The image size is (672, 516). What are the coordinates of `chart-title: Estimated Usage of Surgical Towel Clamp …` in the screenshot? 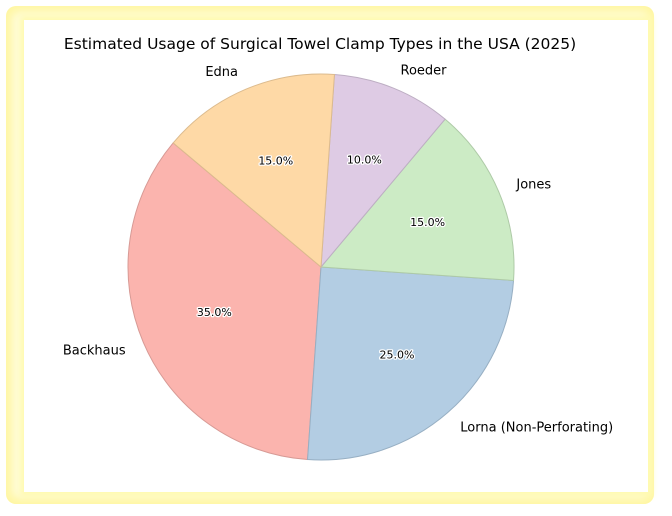 It's located at (320, 44).